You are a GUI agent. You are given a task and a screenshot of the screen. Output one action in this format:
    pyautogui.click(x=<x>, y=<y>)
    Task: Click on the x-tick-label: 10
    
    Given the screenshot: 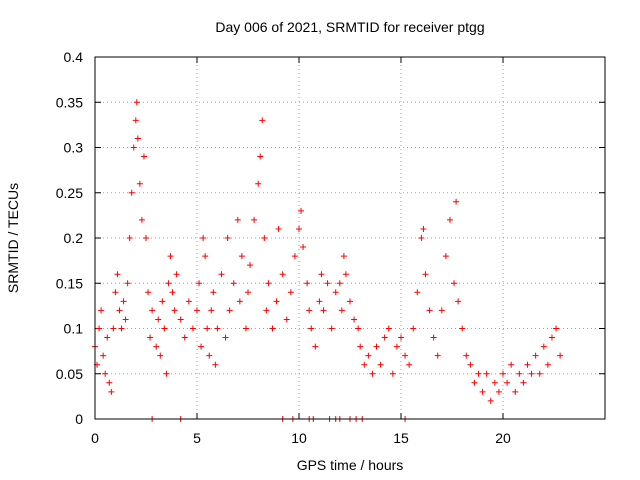 What is the action you would take?
    pyautogui.click(x=299, y=438)
    